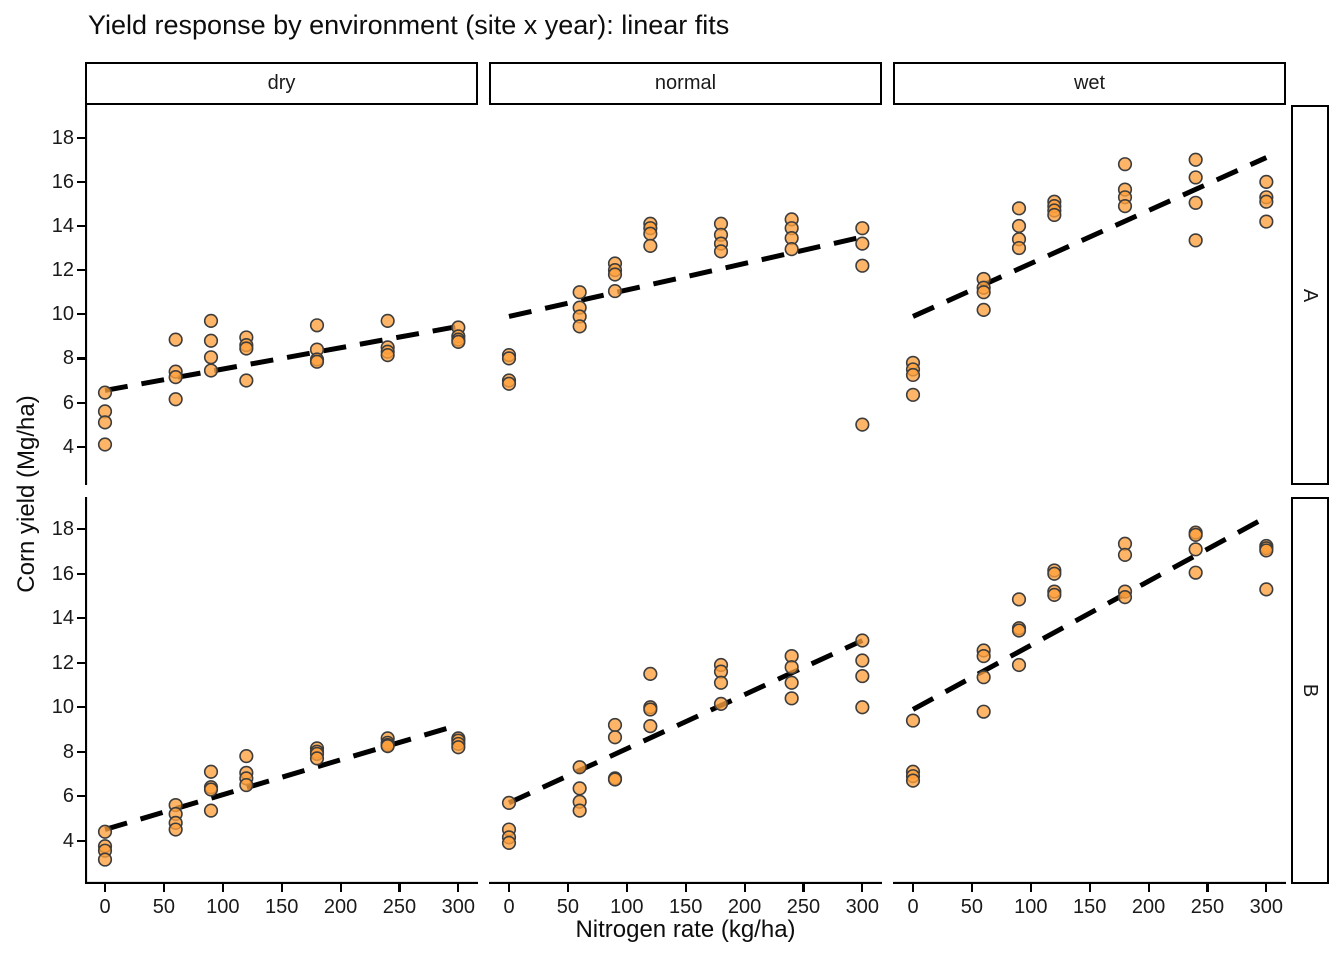 The width and height of the screenshot is (1344, 960). Describe the element at coordinates (685, 83) in the screenshot. I see `facet-strip-normal: normal` at that location.